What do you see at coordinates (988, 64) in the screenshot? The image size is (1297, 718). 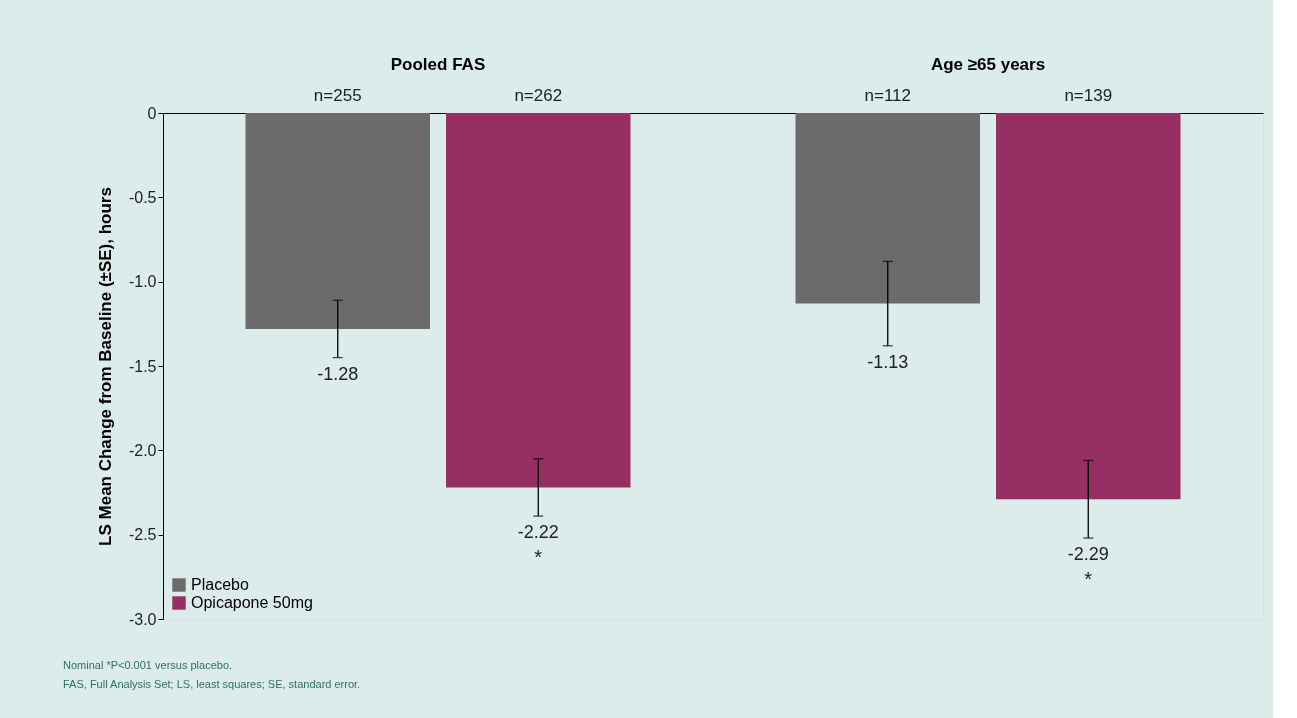 I see `x-tick-label: Age ≥65 years` at bounding box center [988, 64].